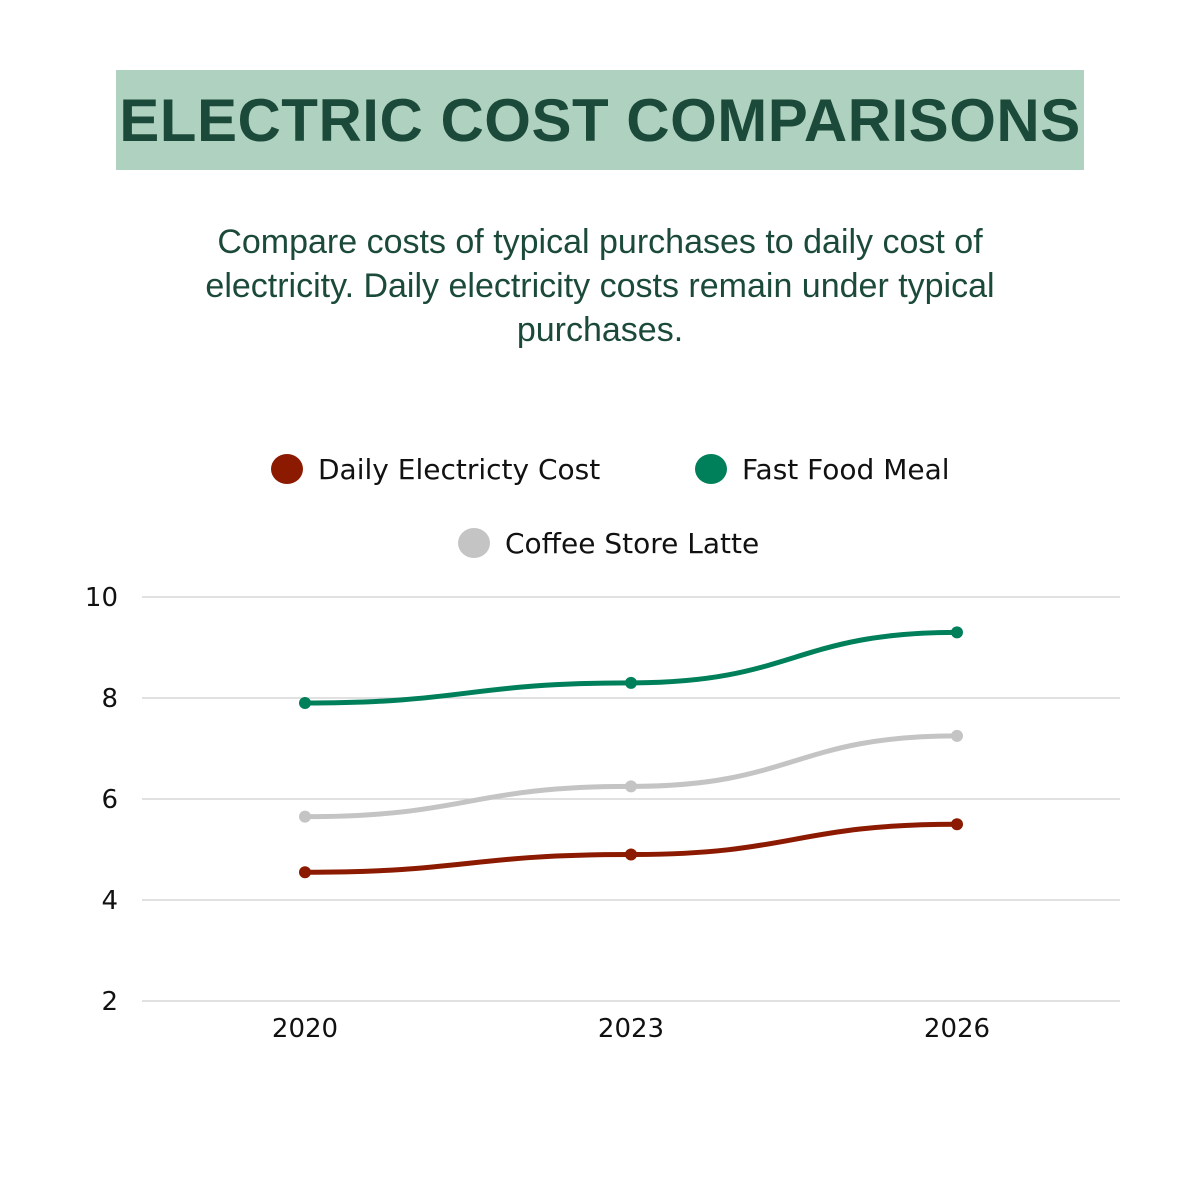  I want to click on y-tick-label: 6, so click(109, 800).